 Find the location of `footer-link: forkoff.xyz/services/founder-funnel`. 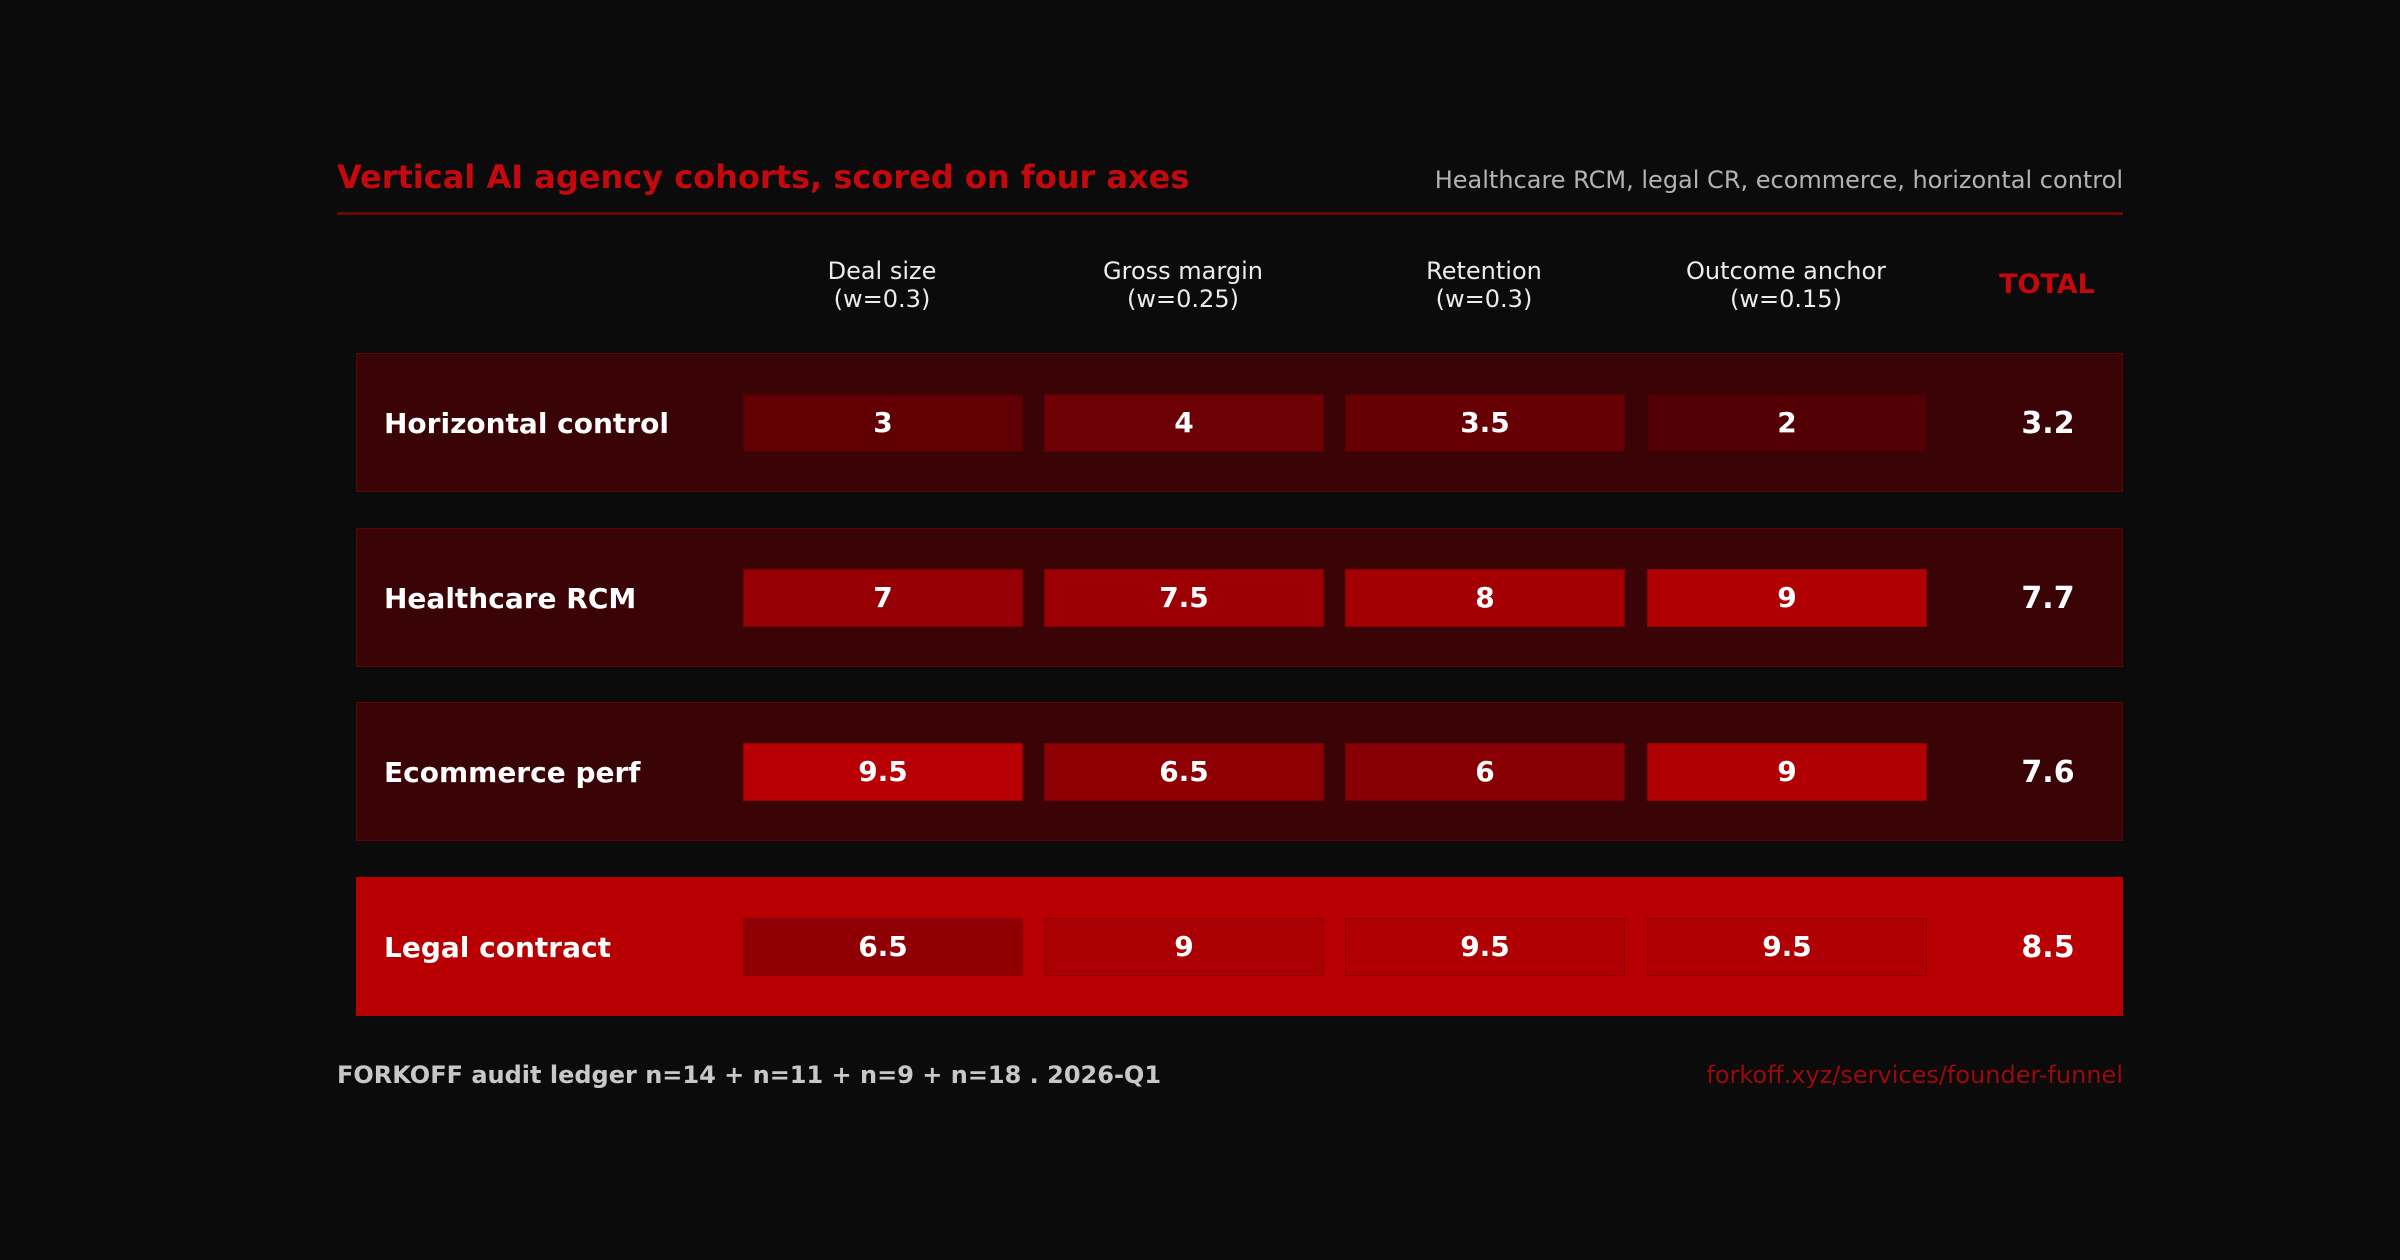

footer-link: forkoff.xyz/services/founder-funnel is located at coordinates (1914, 1075).